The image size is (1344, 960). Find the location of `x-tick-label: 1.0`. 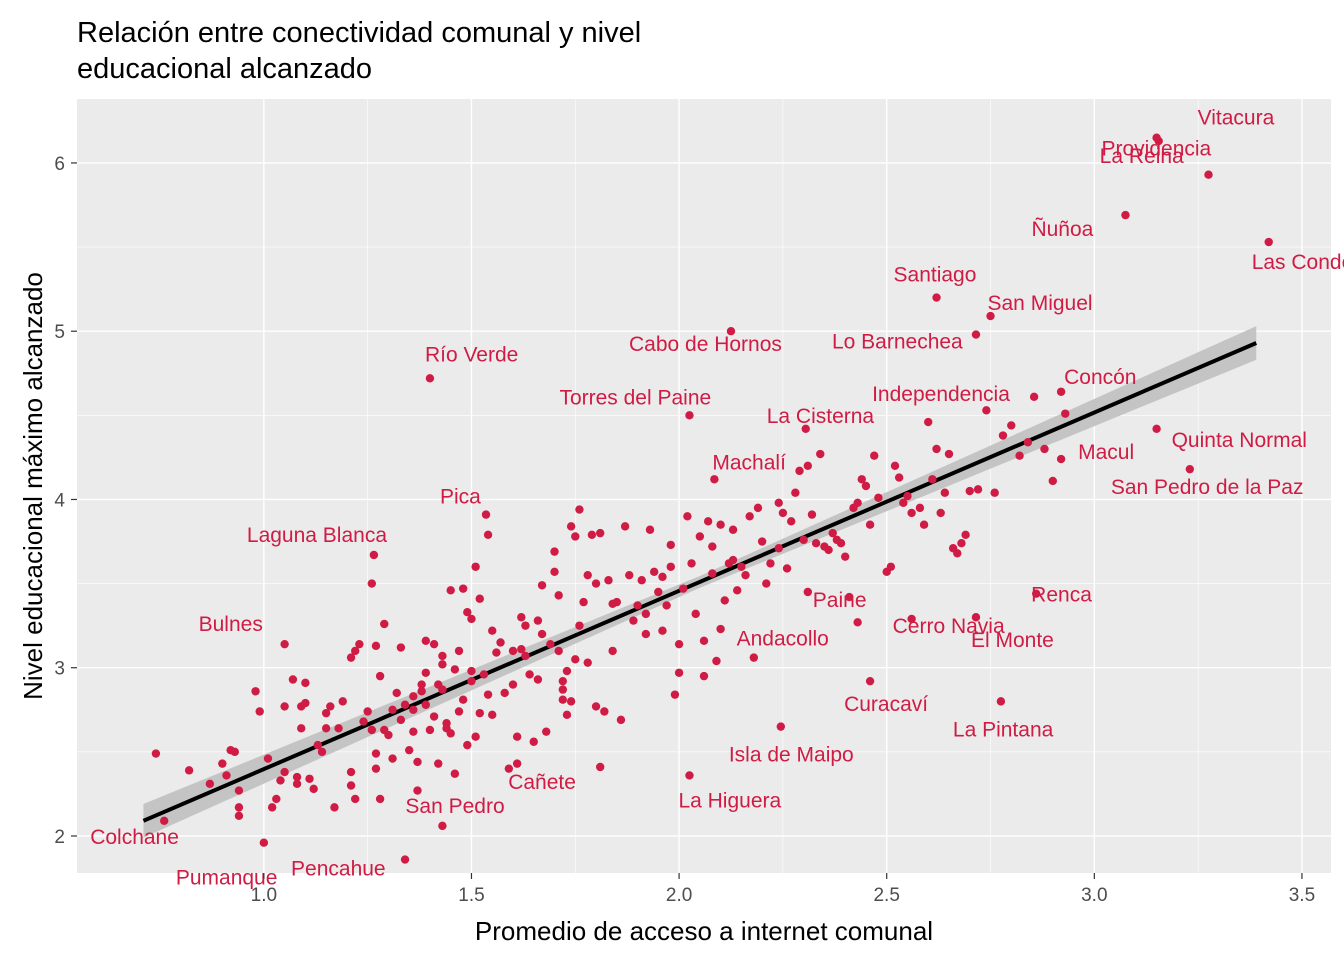

x-tick-label: 1.0 is located at coordinates (264, 895).